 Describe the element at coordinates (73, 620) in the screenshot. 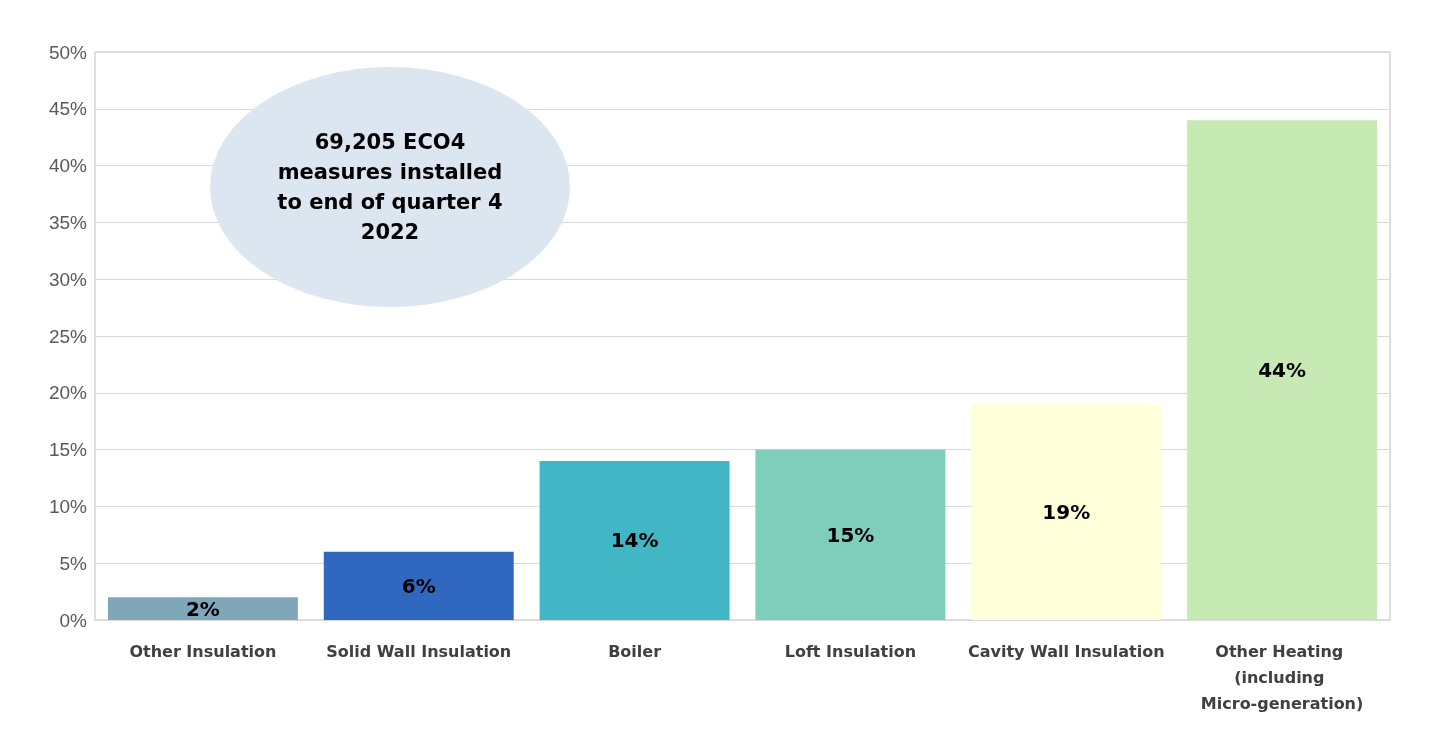

I see `y-tick-label: 0%` at that location.